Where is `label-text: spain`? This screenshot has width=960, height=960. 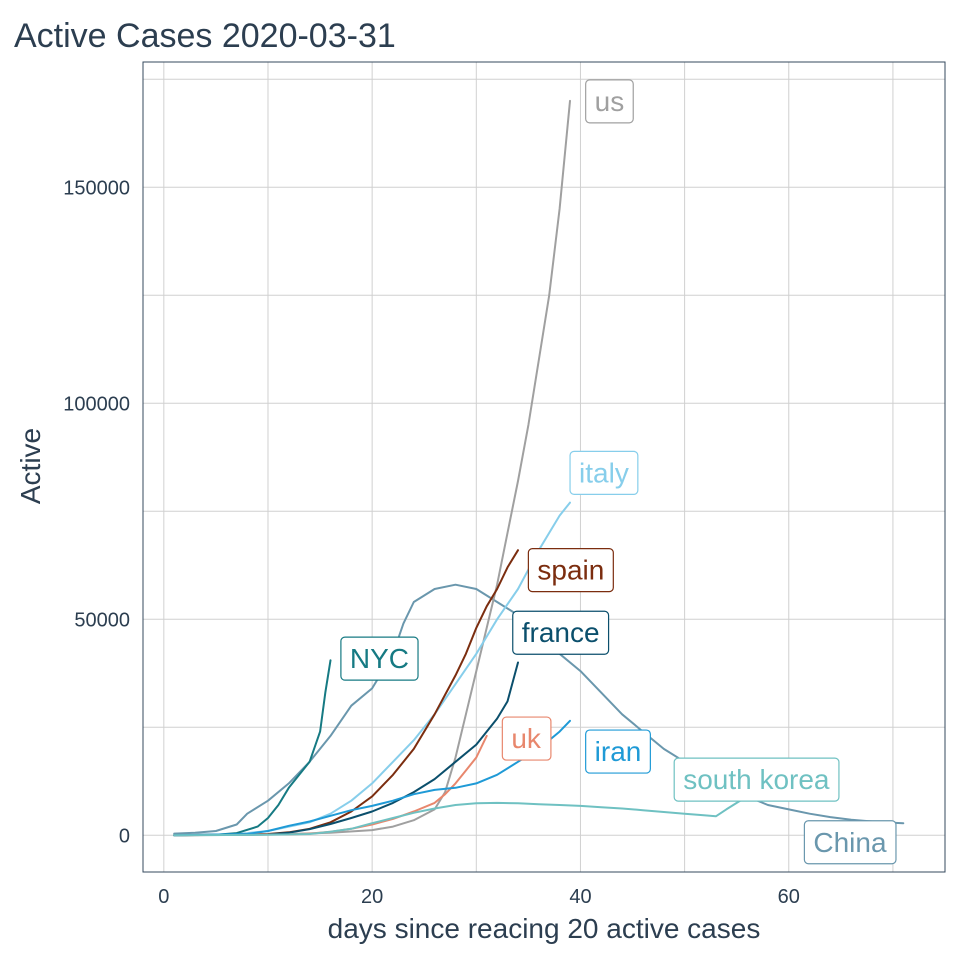 label-text: spain is located at coordinates (570, 570).